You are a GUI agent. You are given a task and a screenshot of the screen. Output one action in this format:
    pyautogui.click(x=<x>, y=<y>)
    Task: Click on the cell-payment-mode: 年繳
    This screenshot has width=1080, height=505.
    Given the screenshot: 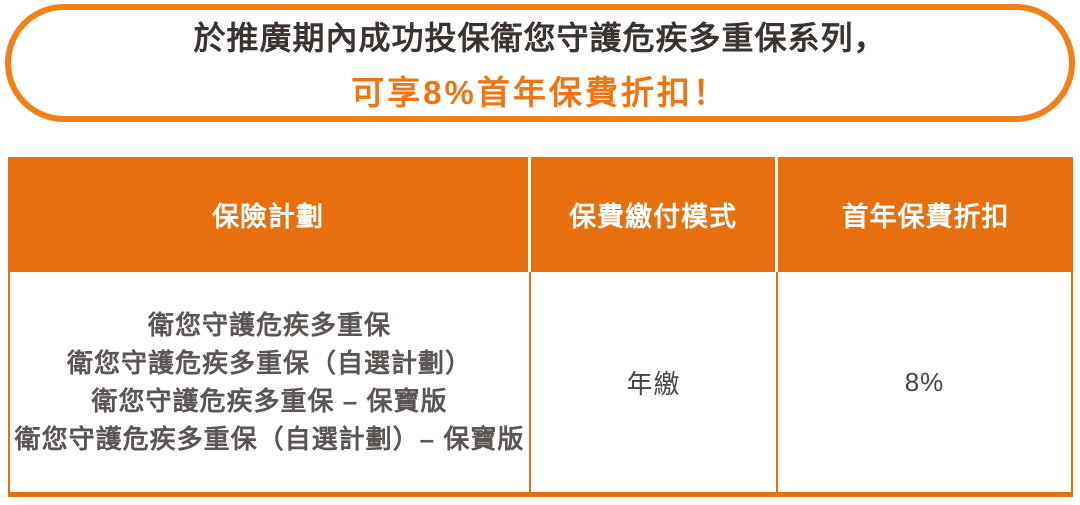 What is the action you would take?
    pyautogui.click(x=654, y=382)
    